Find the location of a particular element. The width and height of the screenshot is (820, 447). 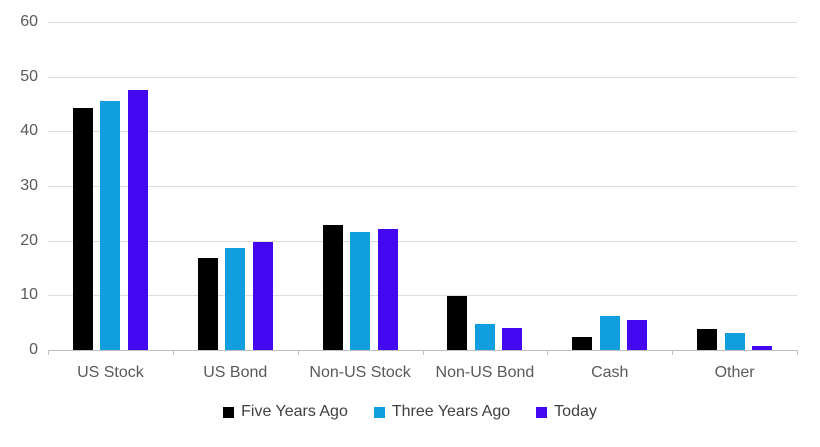

y-tick-label: 50 is located at coordinates (29, 76).